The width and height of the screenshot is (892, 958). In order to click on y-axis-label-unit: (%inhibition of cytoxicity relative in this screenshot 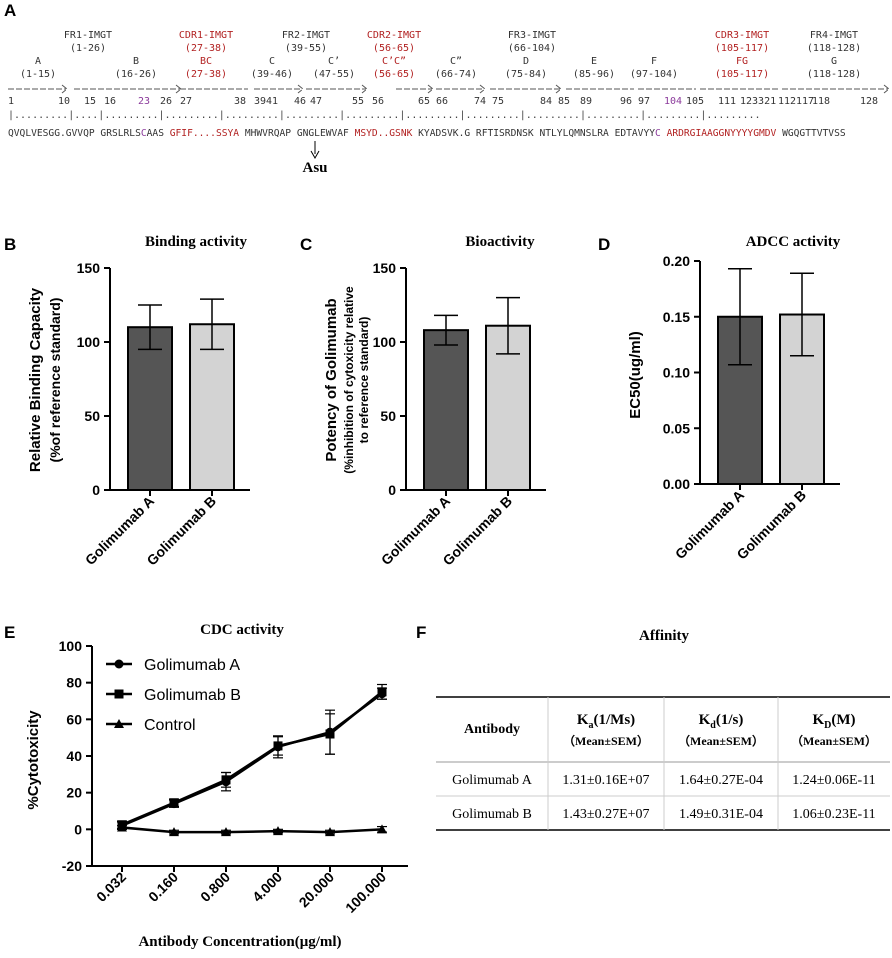, I will do `click(349, 380)`.